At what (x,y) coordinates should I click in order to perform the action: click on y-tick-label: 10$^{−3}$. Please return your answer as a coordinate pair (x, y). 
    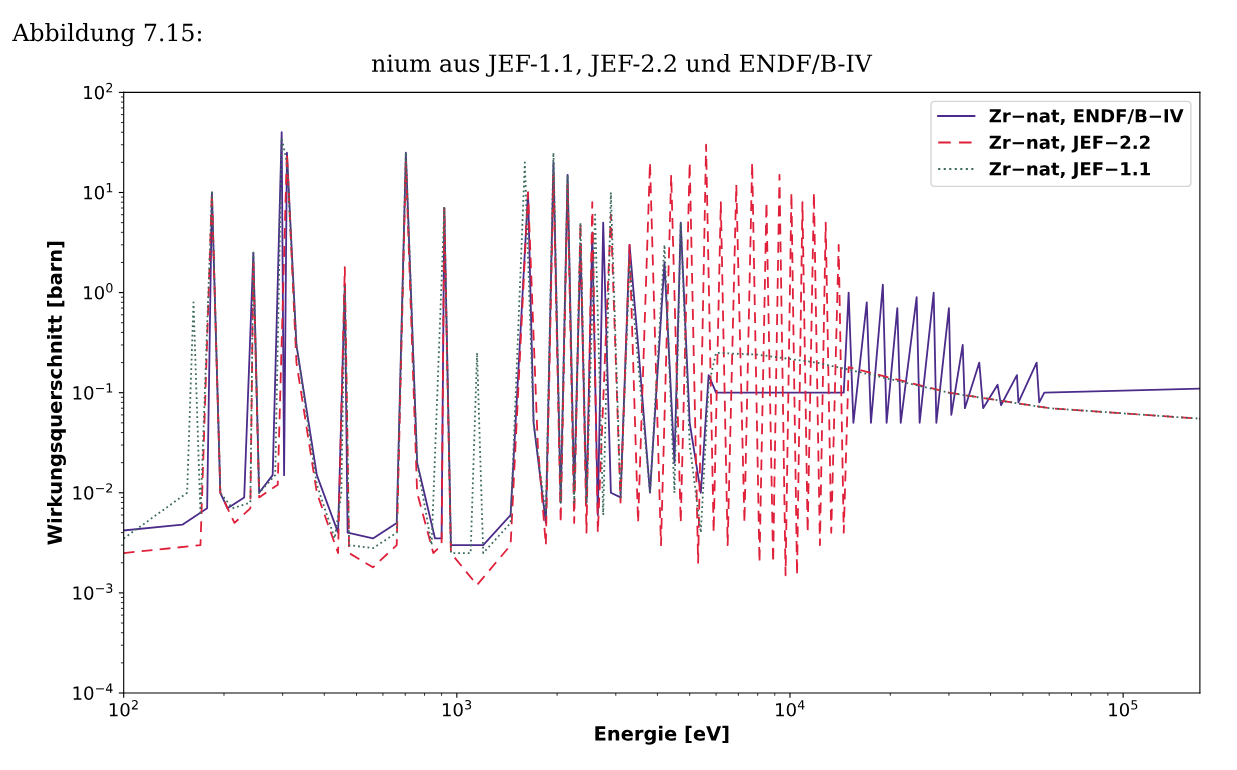
    Looking at the image, I should click on (93, 591).